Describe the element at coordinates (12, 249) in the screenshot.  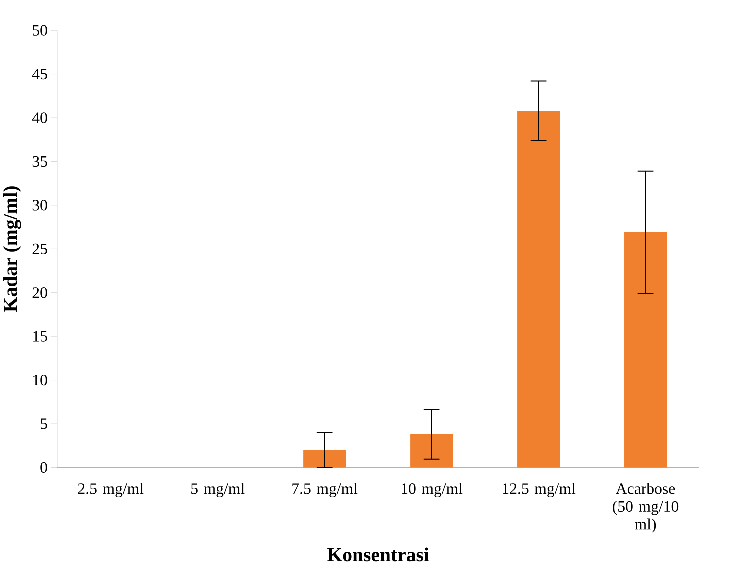
I see `y-axis-title: Kadar (mg/ml)` at that location.